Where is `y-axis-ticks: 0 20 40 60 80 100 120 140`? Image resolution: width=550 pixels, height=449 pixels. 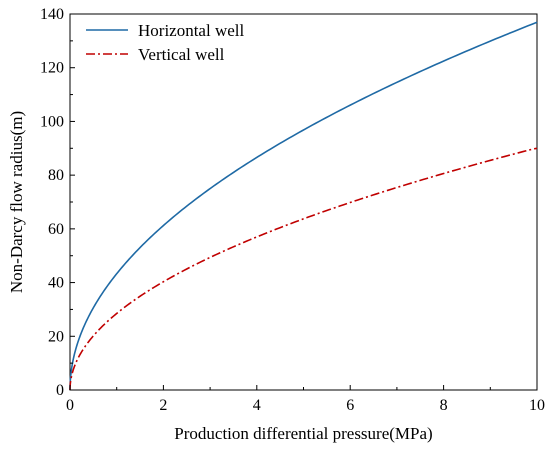
y-axis-ticks: 0 20 40 60 80 100 120 140 is located at coordinates (57, 202).